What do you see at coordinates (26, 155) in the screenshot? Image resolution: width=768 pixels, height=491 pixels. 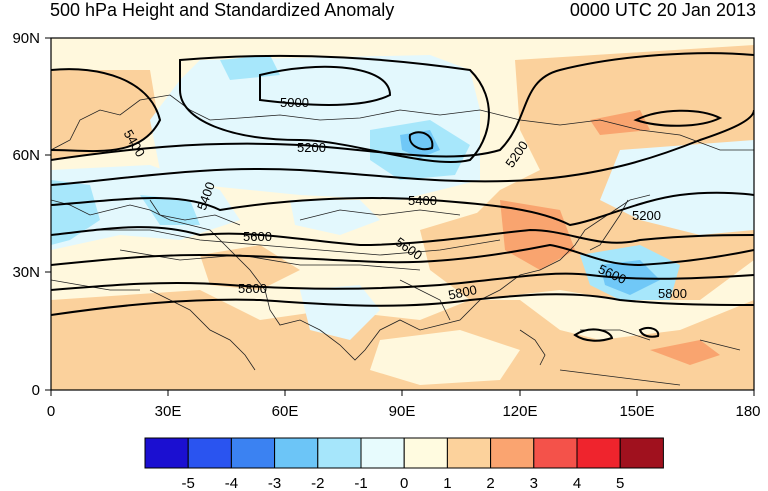 I see `lat-label: 60N` at bounding box center [26, 155].